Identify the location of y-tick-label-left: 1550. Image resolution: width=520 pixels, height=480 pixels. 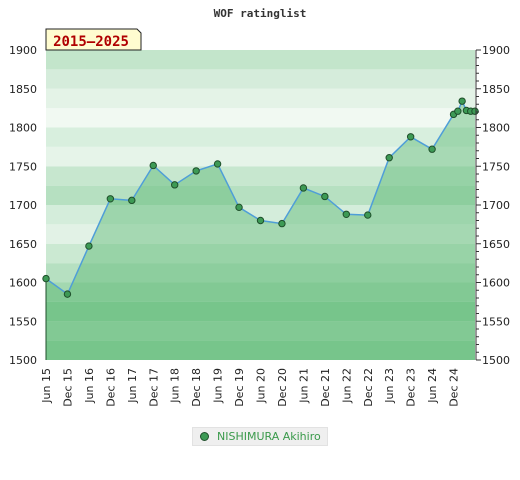
(23, 321).